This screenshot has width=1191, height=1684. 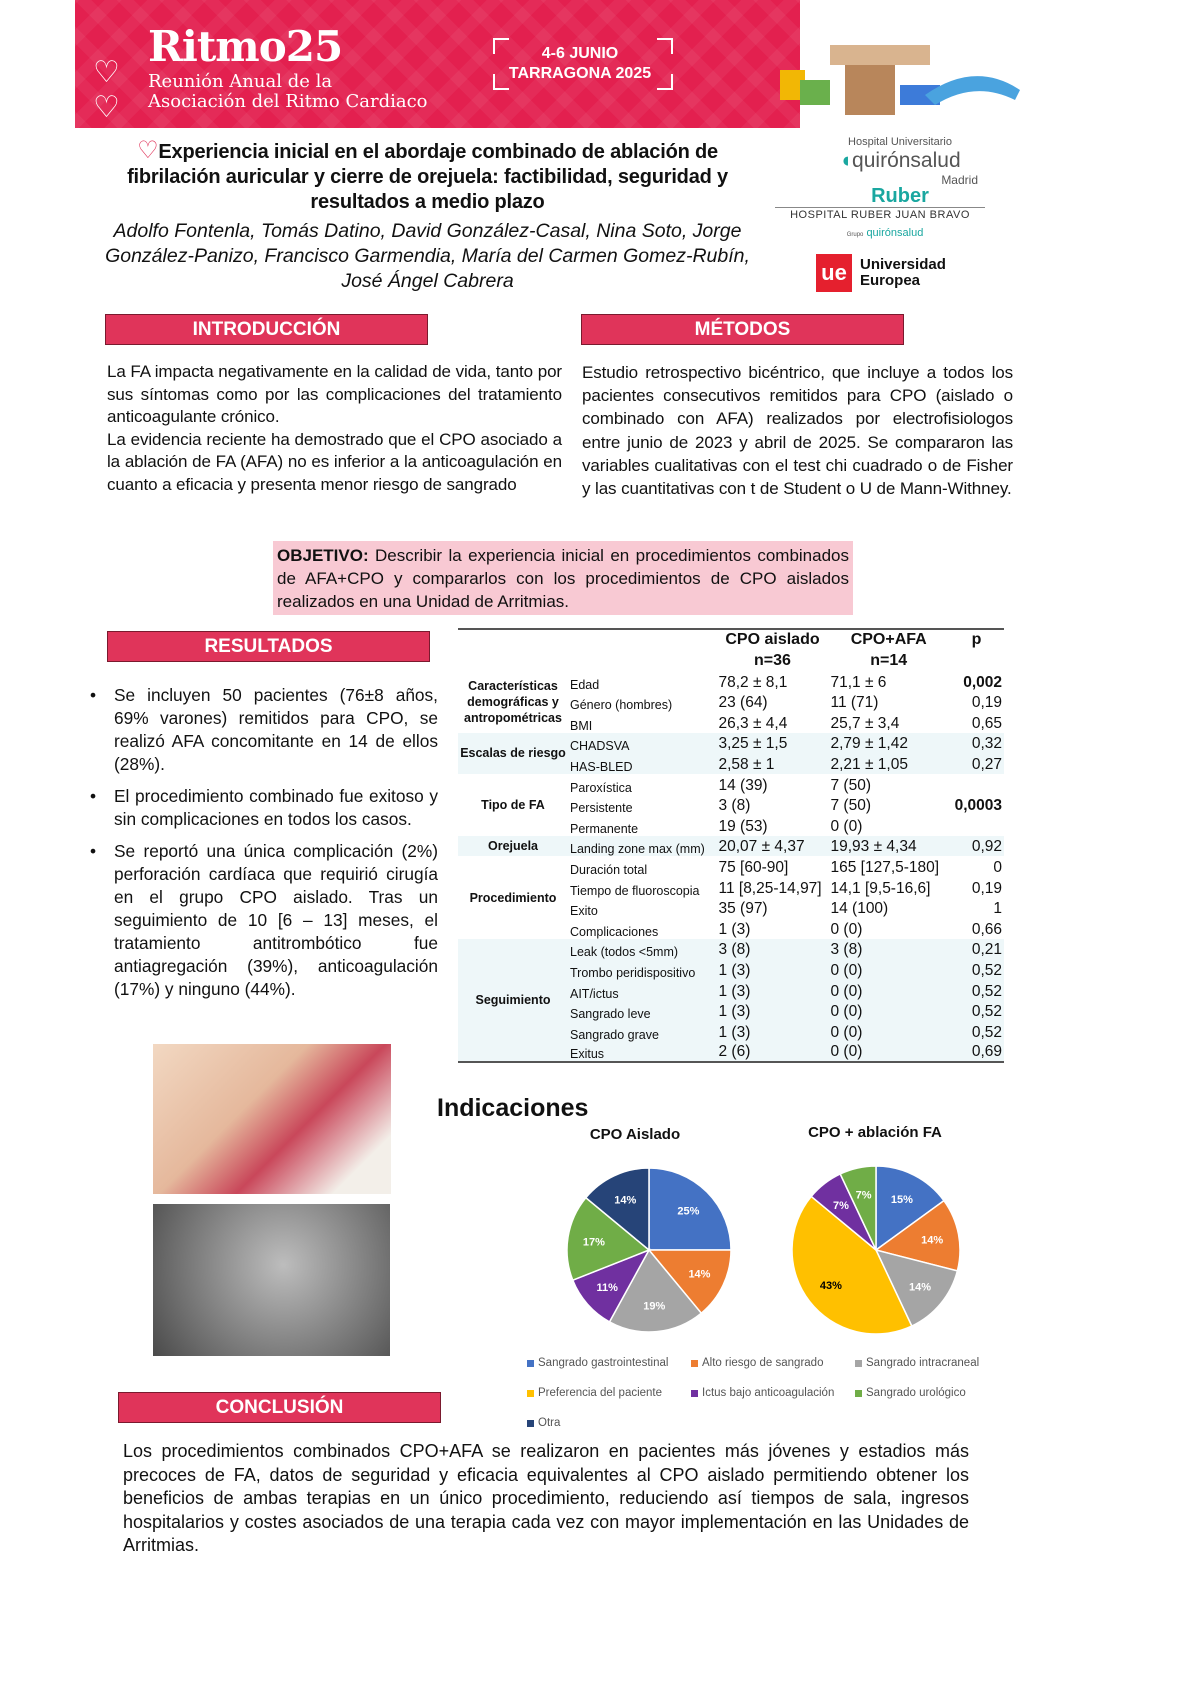 What do you see at coordinates (850, 785) in the screenshot?
I see `cell-cpo-afa: 7 (50)` at bounding box center [850, 785].